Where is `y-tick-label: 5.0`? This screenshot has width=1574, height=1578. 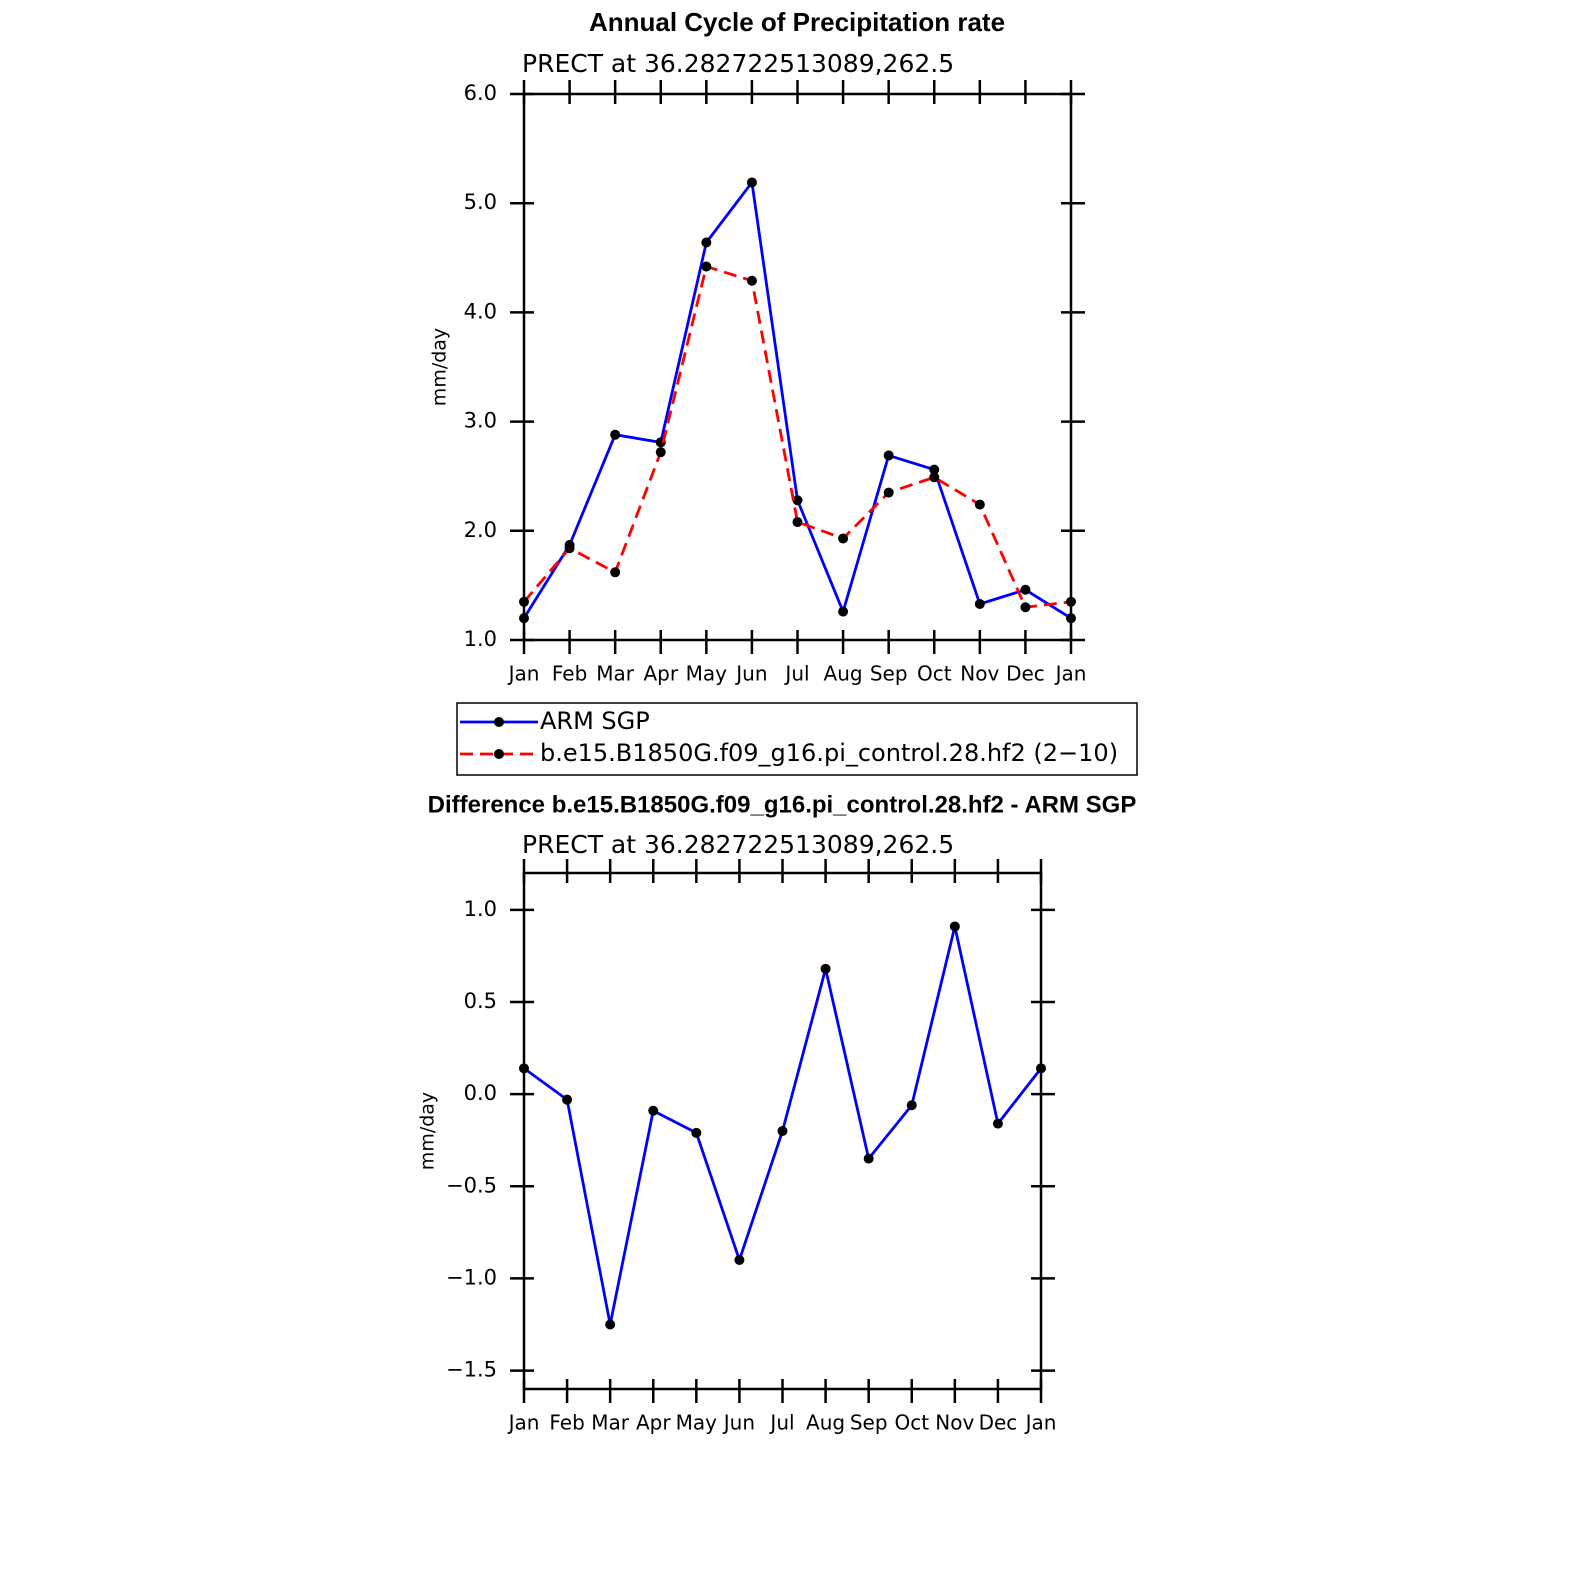 y-tick-label: 5.0 is located at coordinates (480, 202).